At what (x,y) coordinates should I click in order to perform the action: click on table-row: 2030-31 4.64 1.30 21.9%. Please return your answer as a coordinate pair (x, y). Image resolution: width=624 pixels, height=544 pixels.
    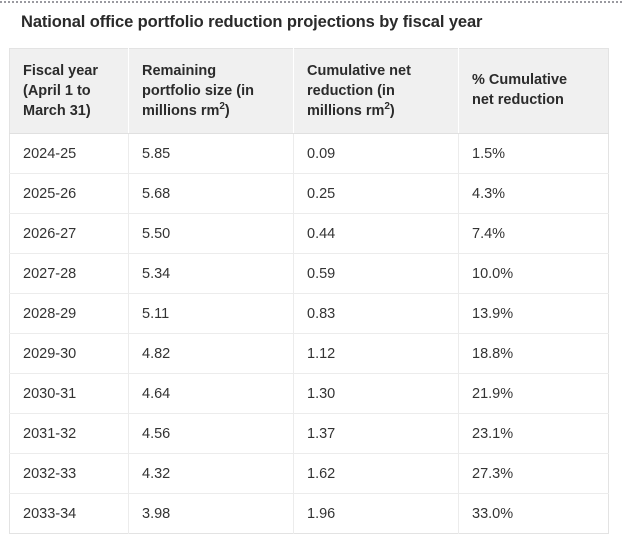
    Looking at the image, I should click on (309, 393).